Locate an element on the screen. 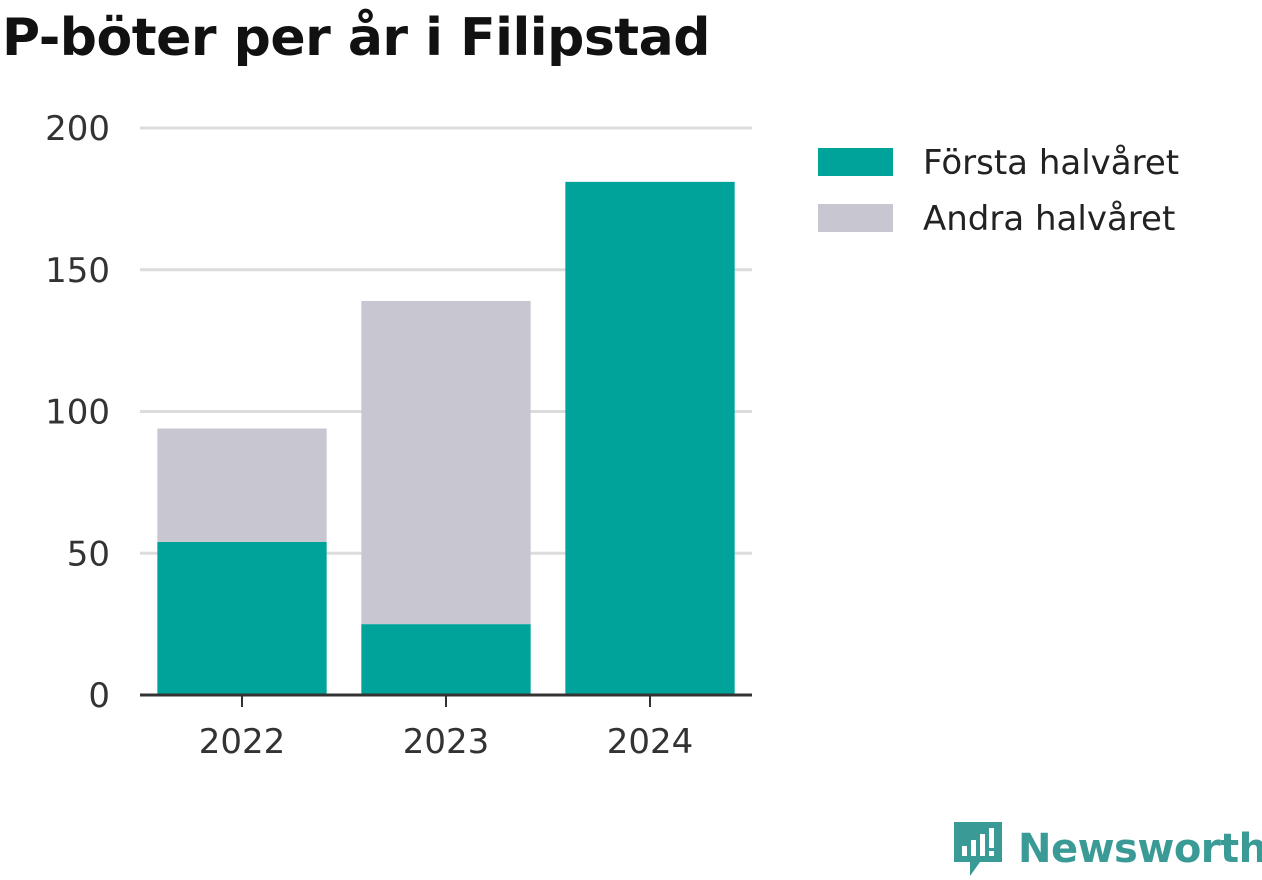 Image resolution: width=1262 pixels, height=880 pixels. legend-label: Andra halvåret is located at coordinates (1049, 219).